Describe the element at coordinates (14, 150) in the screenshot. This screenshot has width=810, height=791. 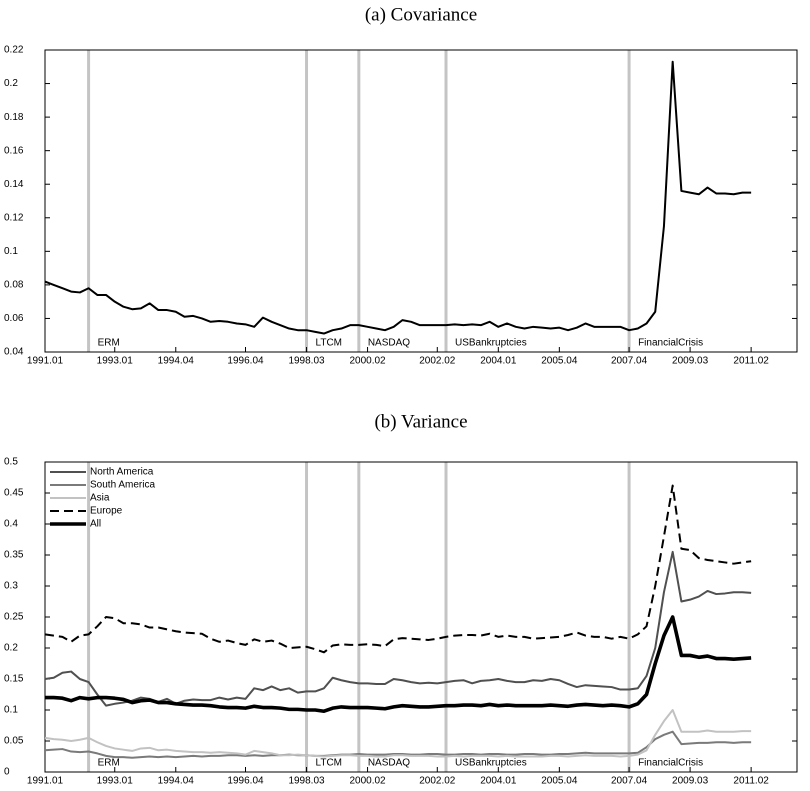
I see `y-tick-label: 0.16` at that location.